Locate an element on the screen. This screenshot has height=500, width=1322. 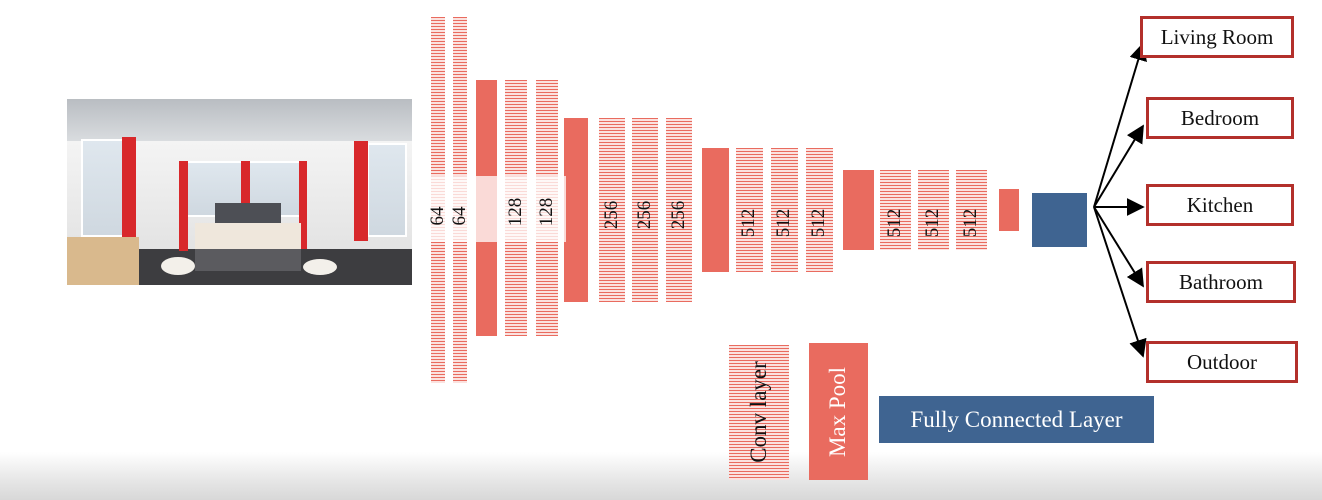
arrow-to-bedroom is located at coordinates (1118, 166).